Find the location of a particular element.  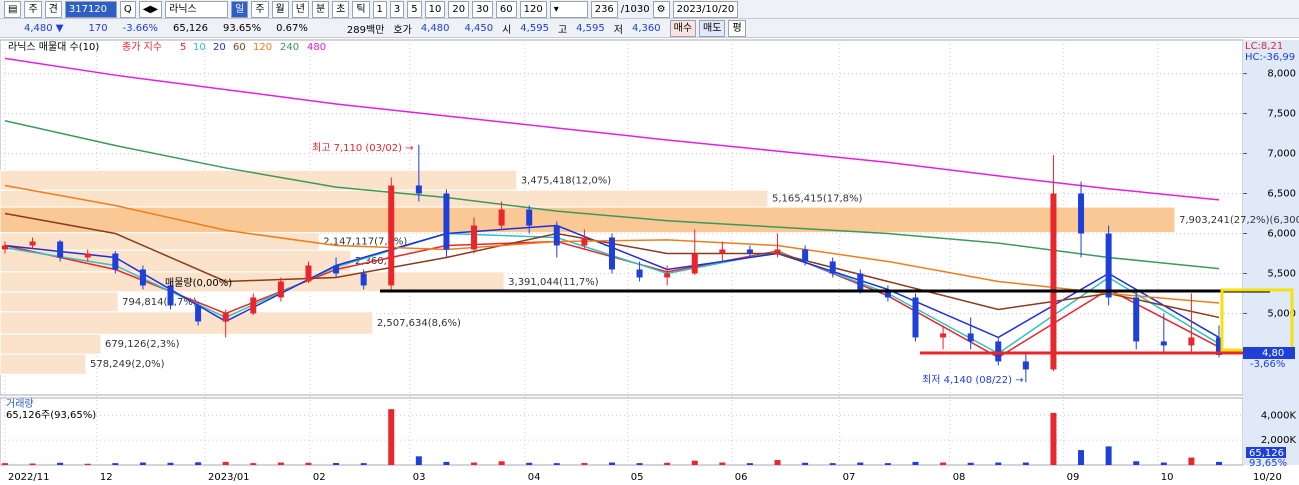

interval-button: 5 is located at coordinates (414, 9).